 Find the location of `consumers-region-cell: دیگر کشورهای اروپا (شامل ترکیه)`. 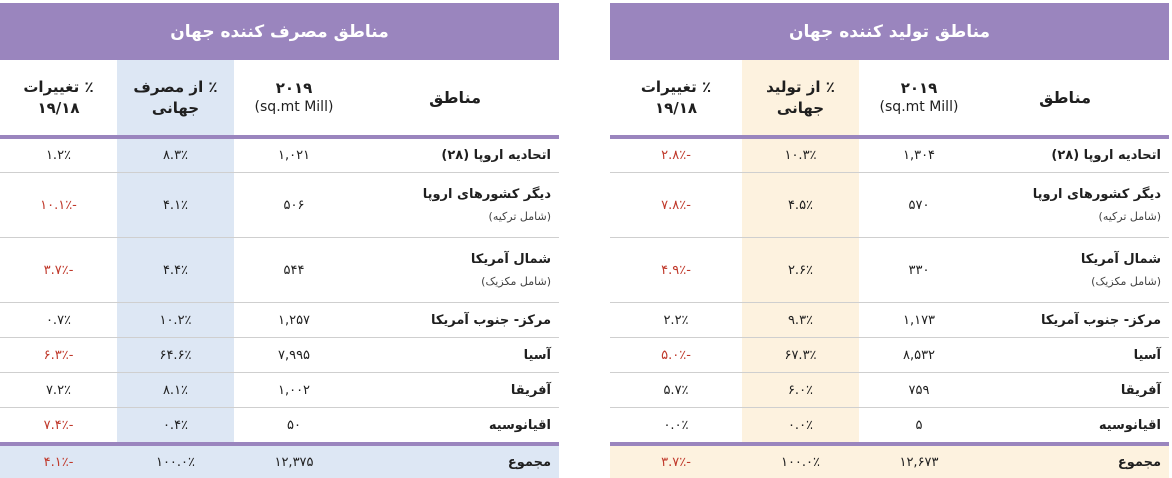

consumers-region-cell: دیگر کشورهای اروپا (شامل ترکیه) is located at coordinates (456, 205).